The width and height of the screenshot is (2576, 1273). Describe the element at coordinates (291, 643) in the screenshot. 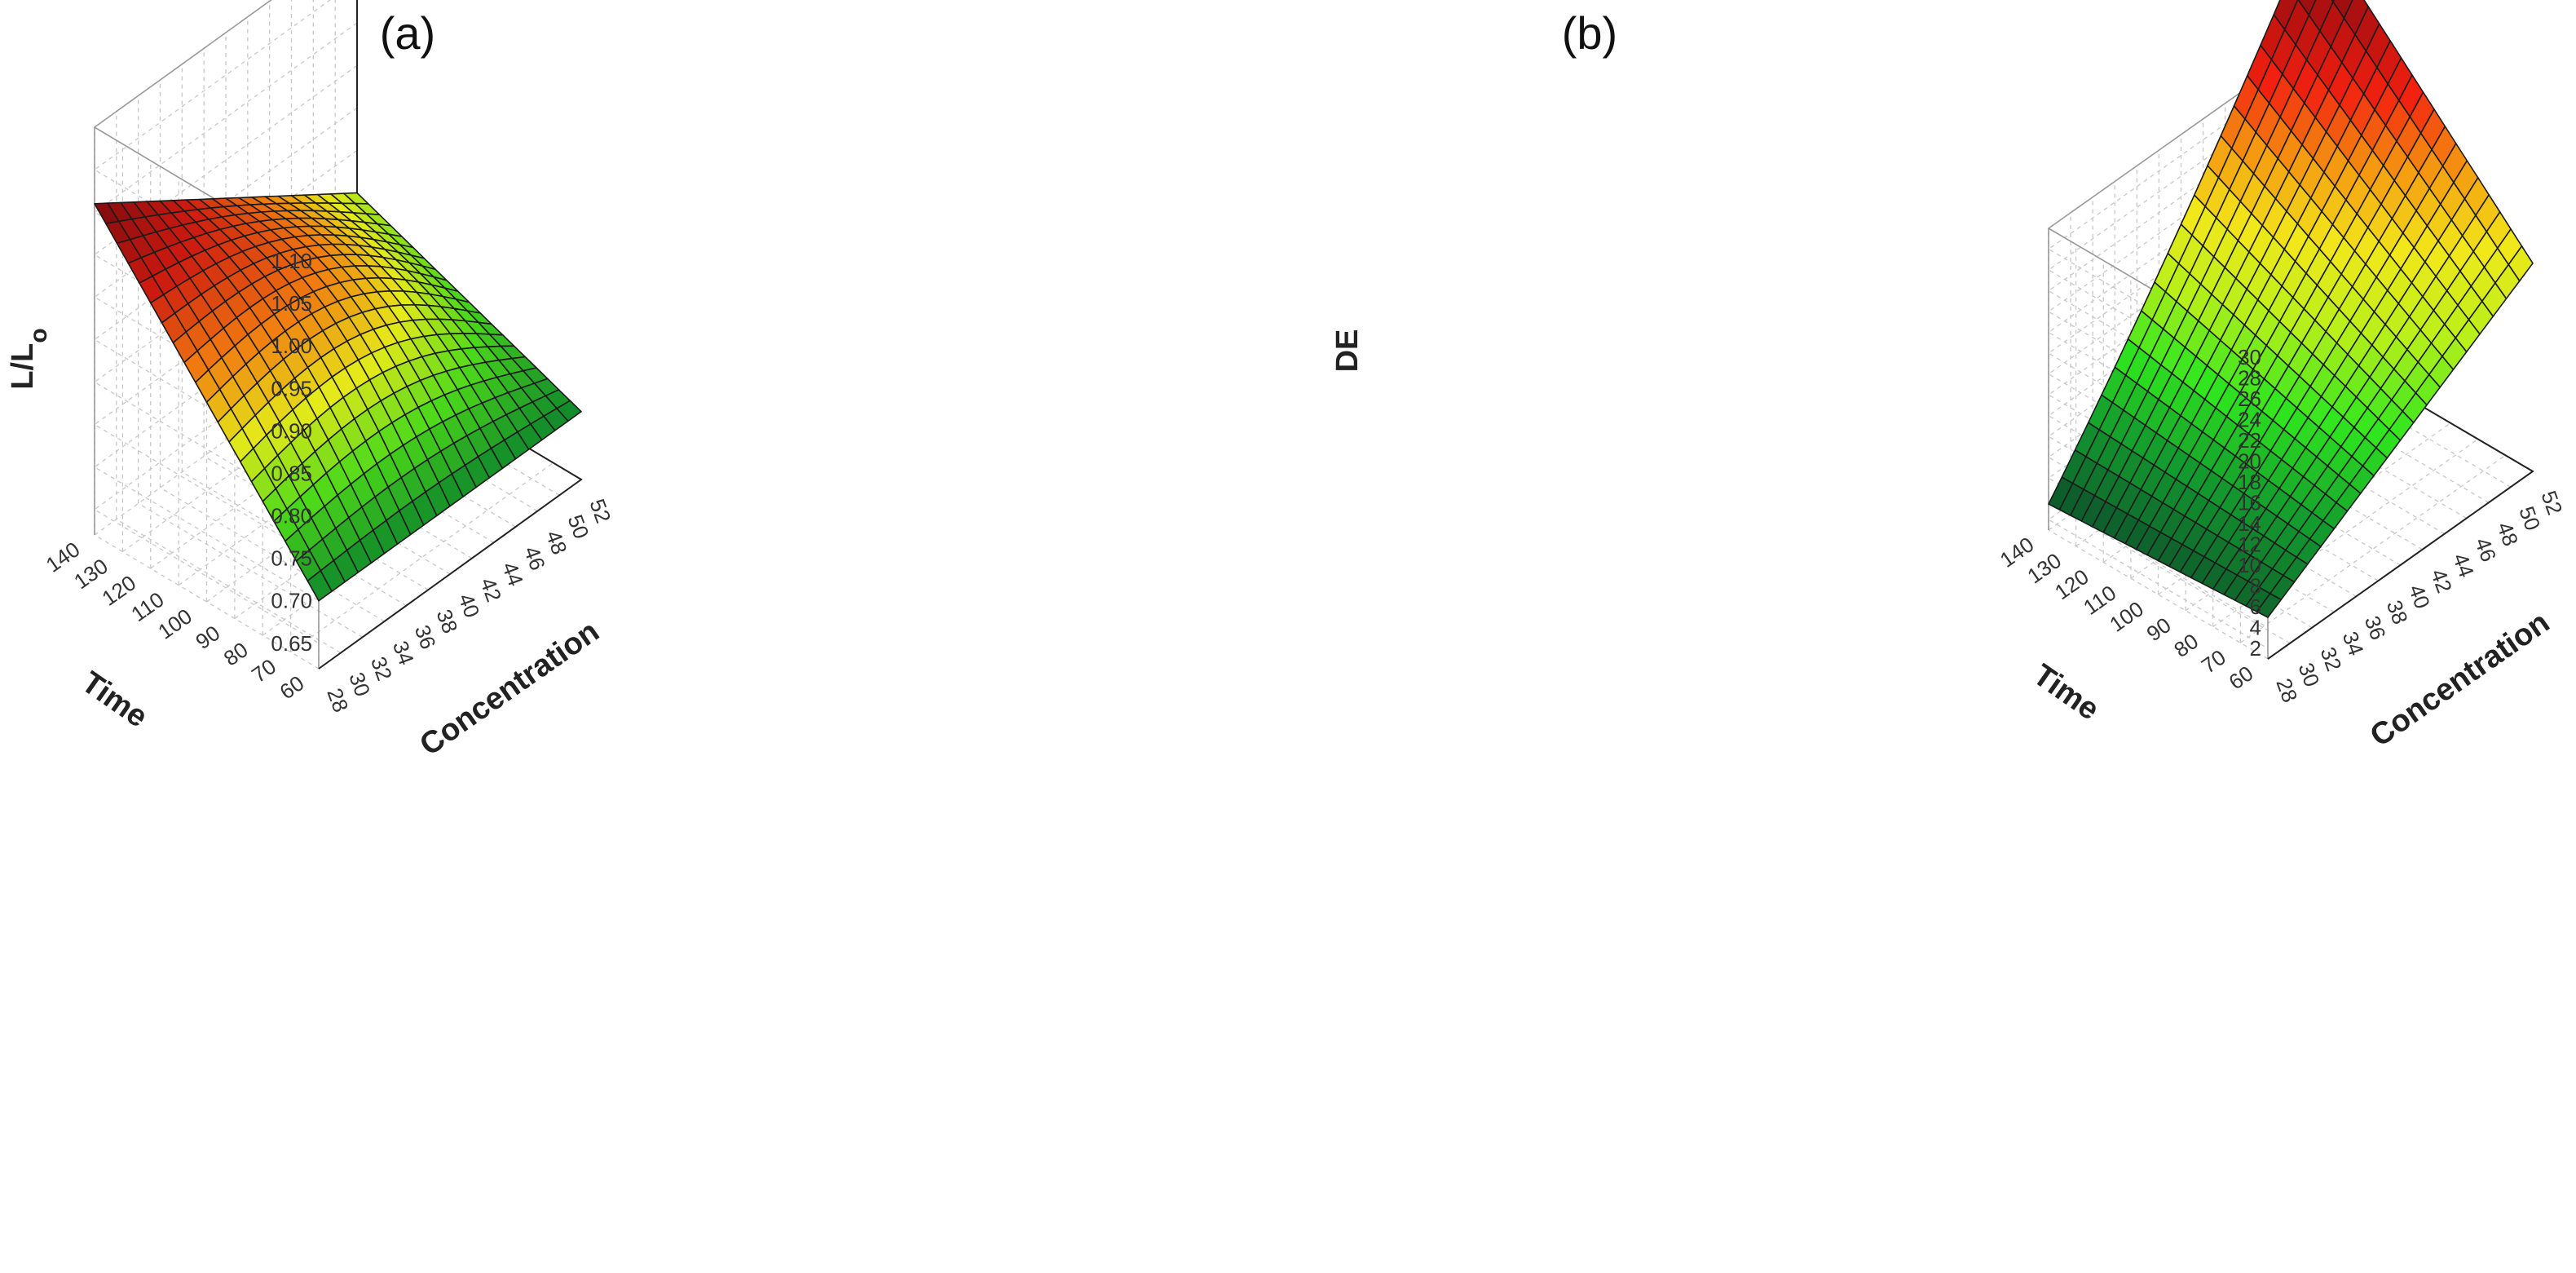

I see `z-tick-label: 0.65` at that location.